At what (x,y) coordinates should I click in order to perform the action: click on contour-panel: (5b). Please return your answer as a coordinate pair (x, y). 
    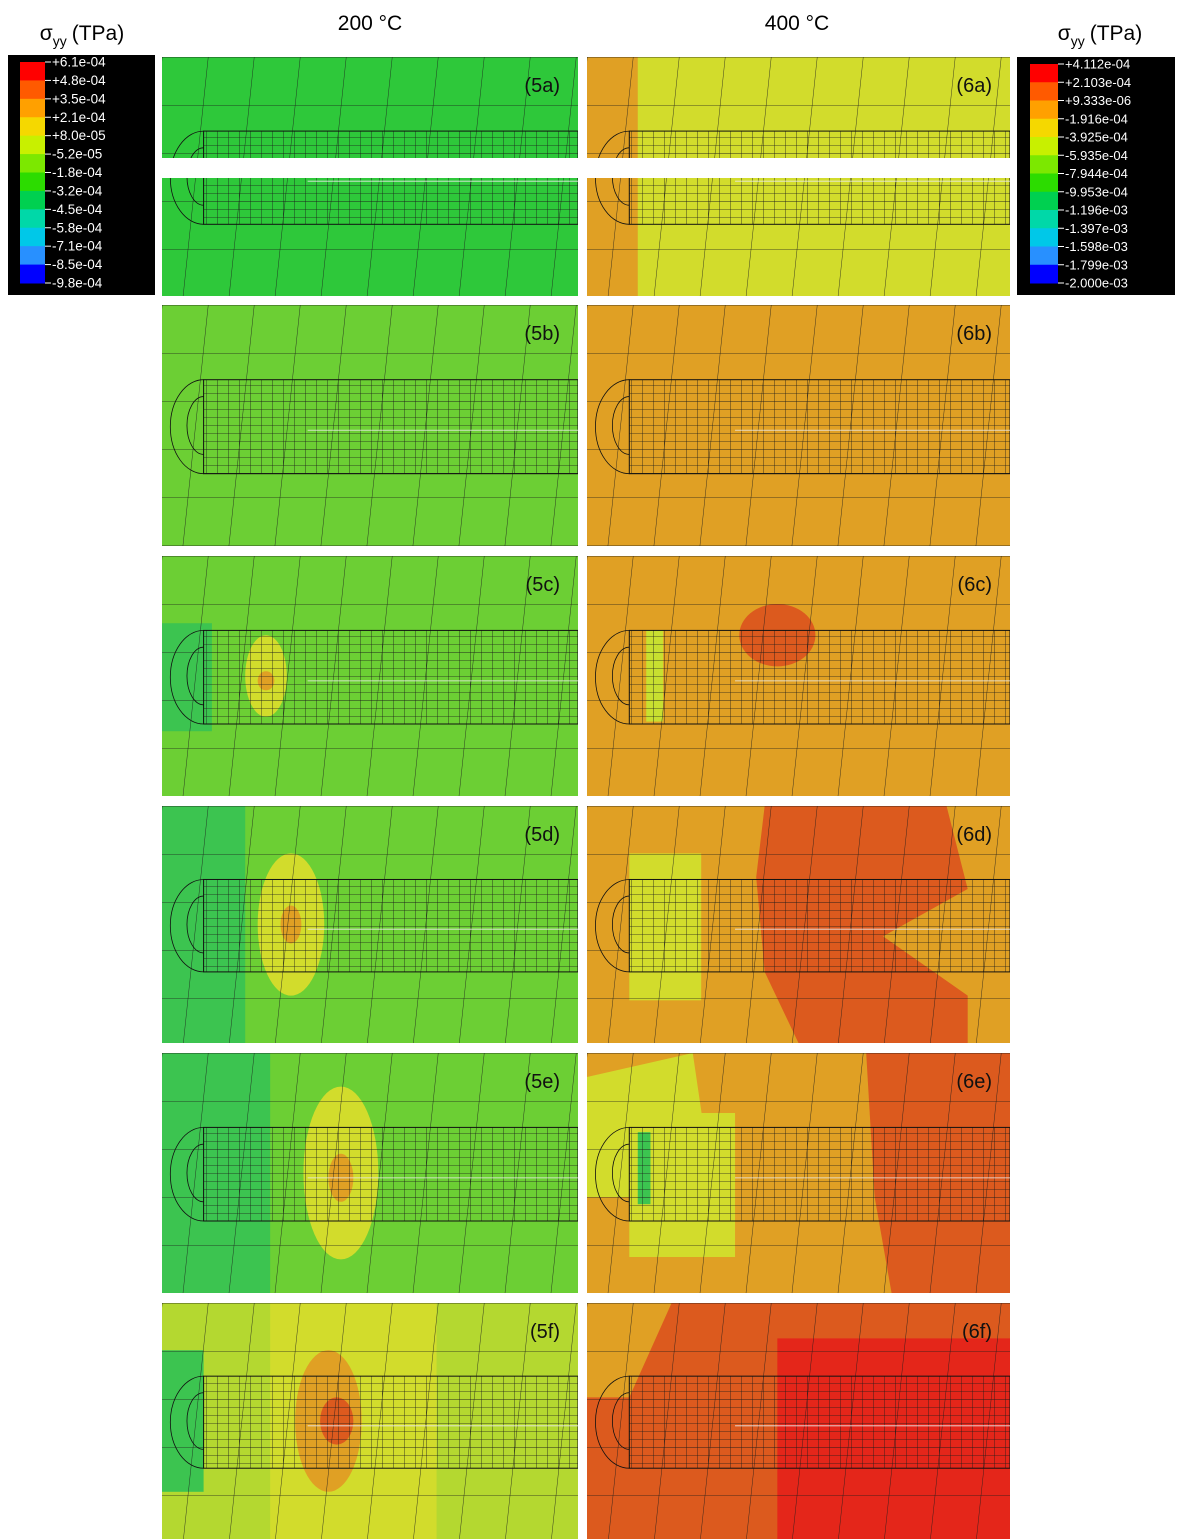
    Looking at the image, I should click on (370, 425).